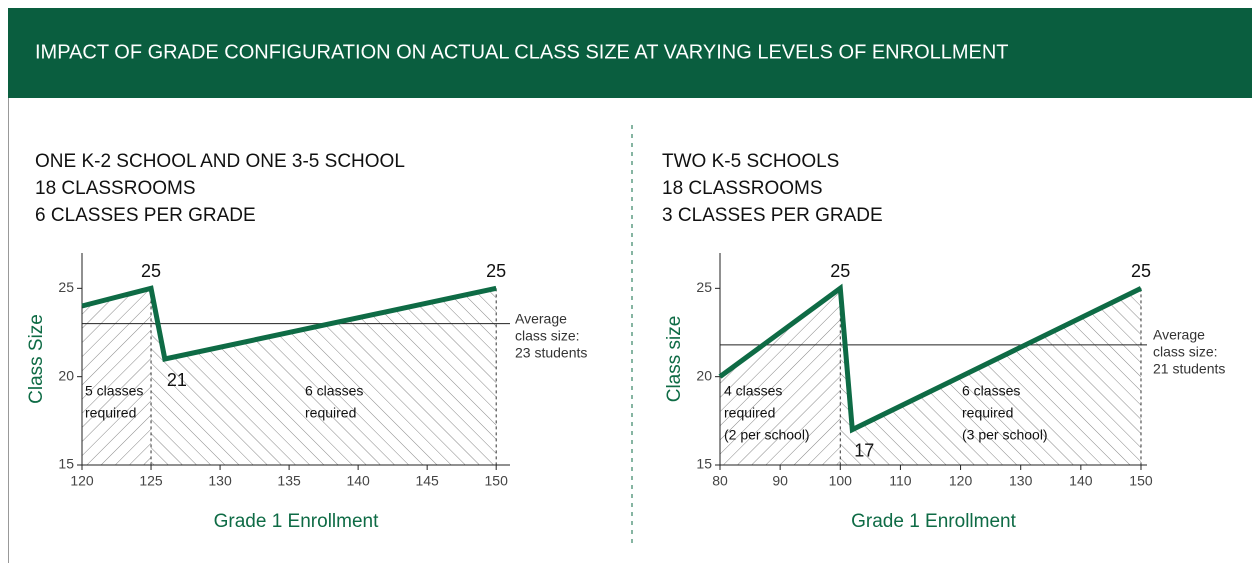  I want to click on region-label: 5 classes, so click(114, 391).